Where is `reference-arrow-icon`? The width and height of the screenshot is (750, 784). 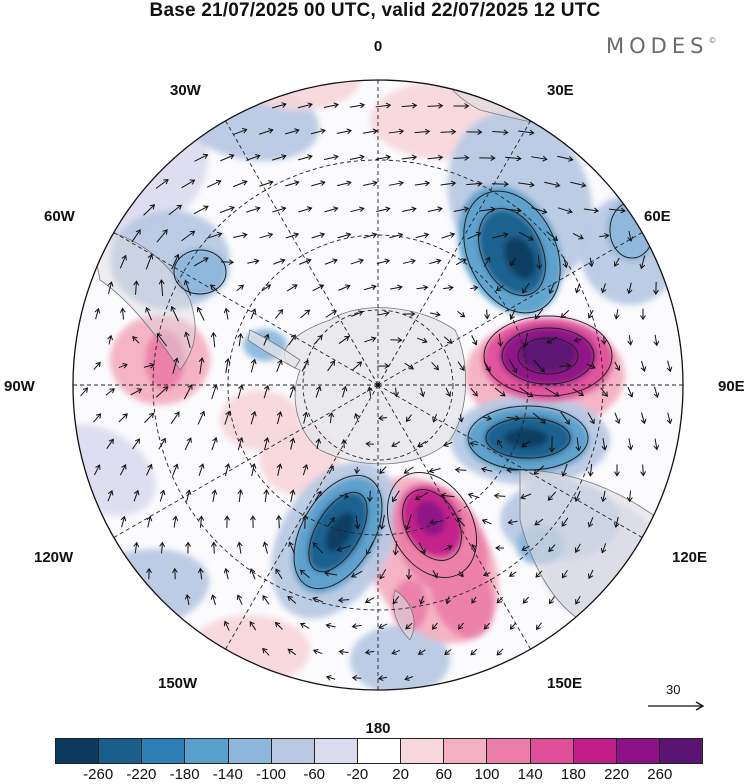 reference-arrow-icon is located at coordinates (677, 697).